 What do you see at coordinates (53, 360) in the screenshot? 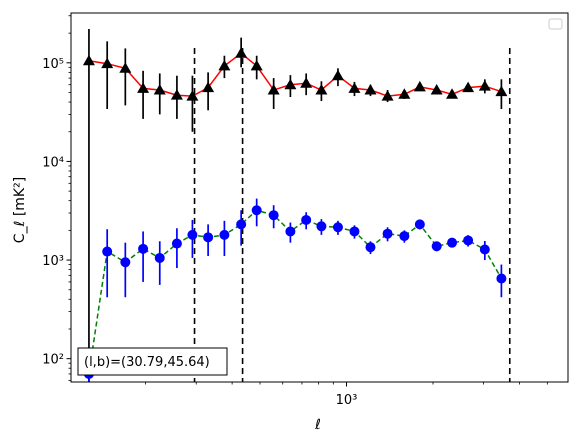
I see `y-tick-label-0: 10²` at bounding box center [53, 360].